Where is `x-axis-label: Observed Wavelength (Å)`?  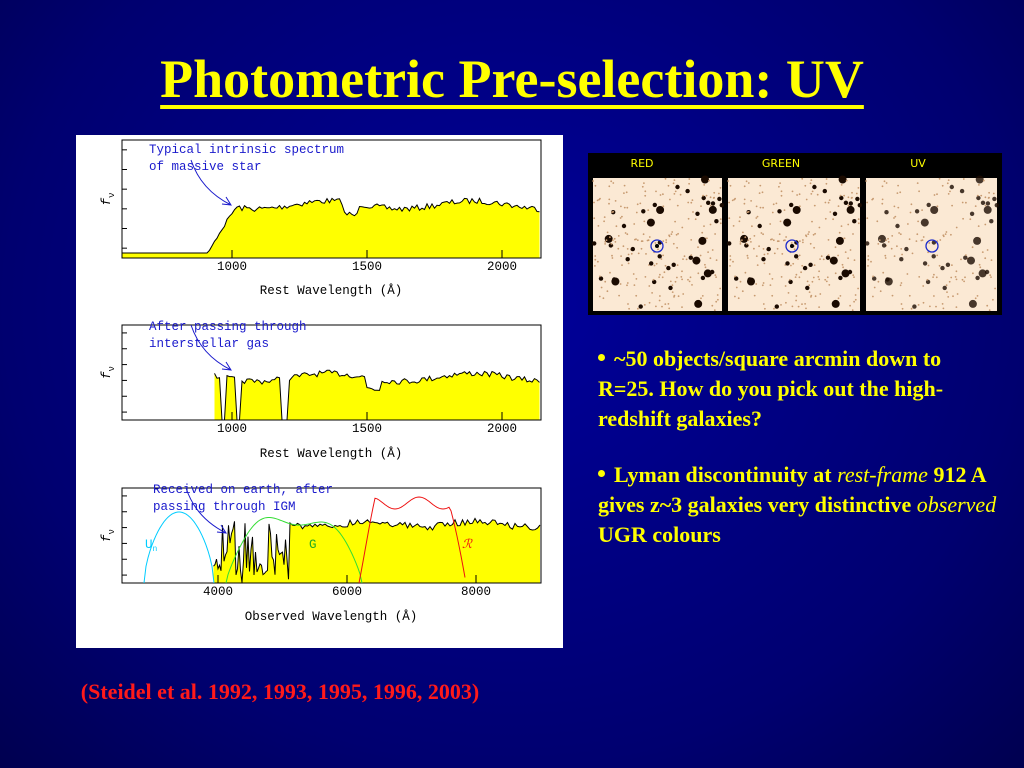 x-axis-label: Observed Wavelength (Å) is located at coordinates (331, 616).